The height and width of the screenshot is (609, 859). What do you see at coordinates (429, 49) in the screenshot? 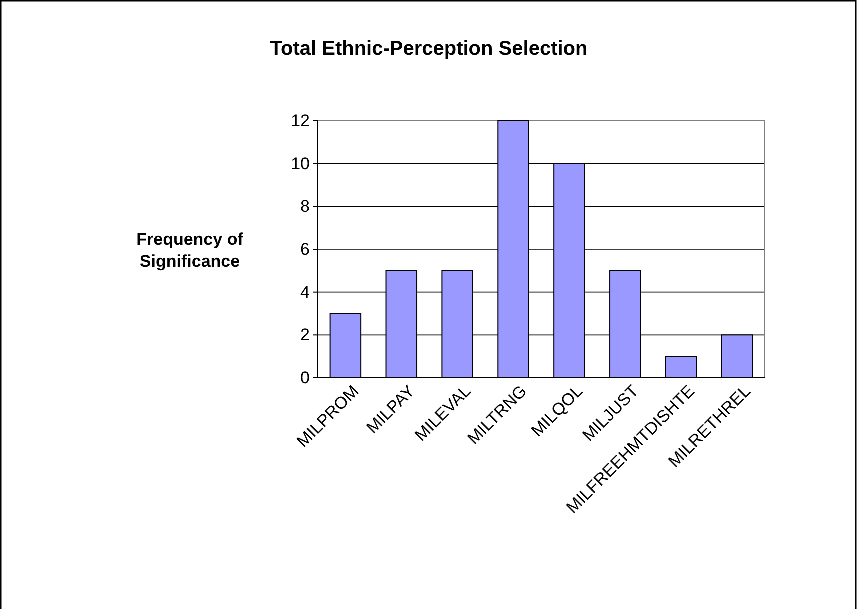
I see `chart-title: Total Ethnic-Perception Selection` at bounding box center [429, 49].